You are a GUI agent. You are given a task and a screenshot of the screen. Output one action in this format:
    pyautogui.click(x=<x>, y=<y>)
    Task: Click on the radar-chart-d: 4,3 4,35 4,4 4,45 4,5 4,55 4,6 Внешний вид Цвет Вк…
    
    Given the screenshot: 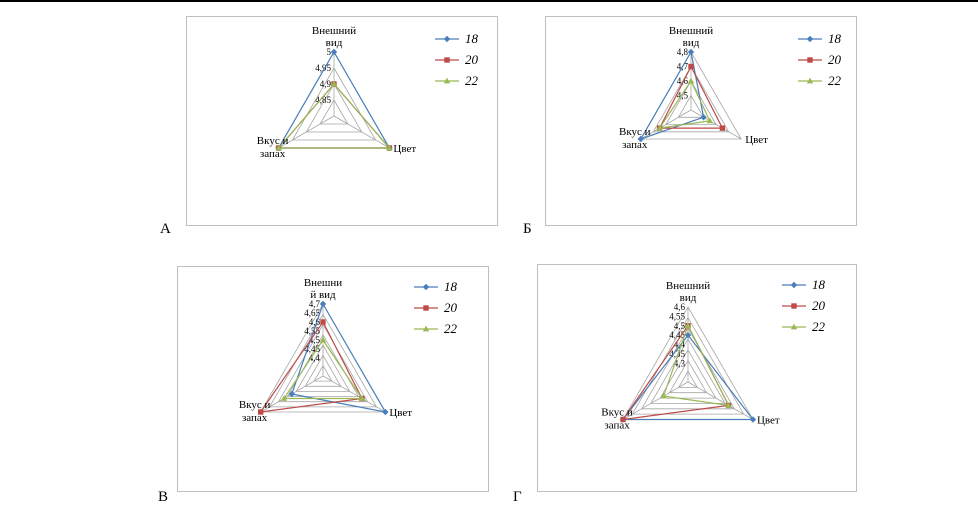 What is the action you would take?
    pyautogui.click(x=697, y=378)
    